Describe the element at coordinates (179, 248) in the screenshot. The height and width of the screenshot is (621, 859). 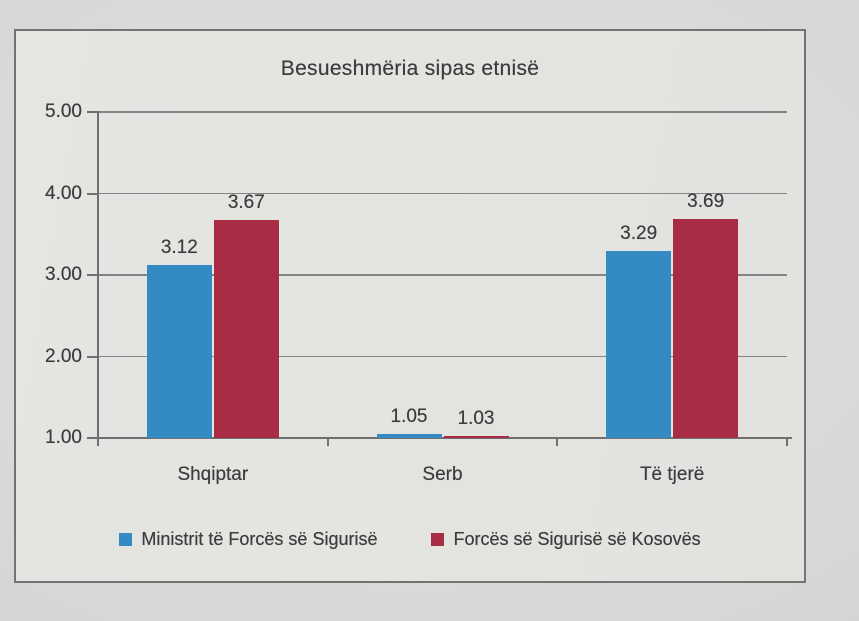
I see `value-label: 3.12` at that location.